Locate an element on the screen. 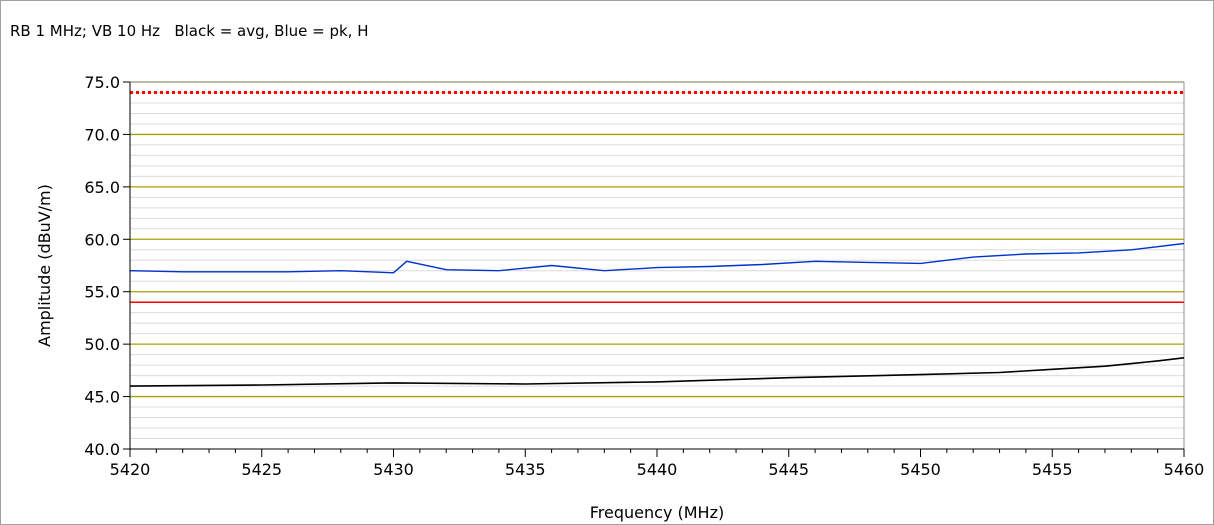 The height and width of the screenshot is (525, 1214). x-axis-title: Frequency (MHz) is located at coordinates (657, 512).